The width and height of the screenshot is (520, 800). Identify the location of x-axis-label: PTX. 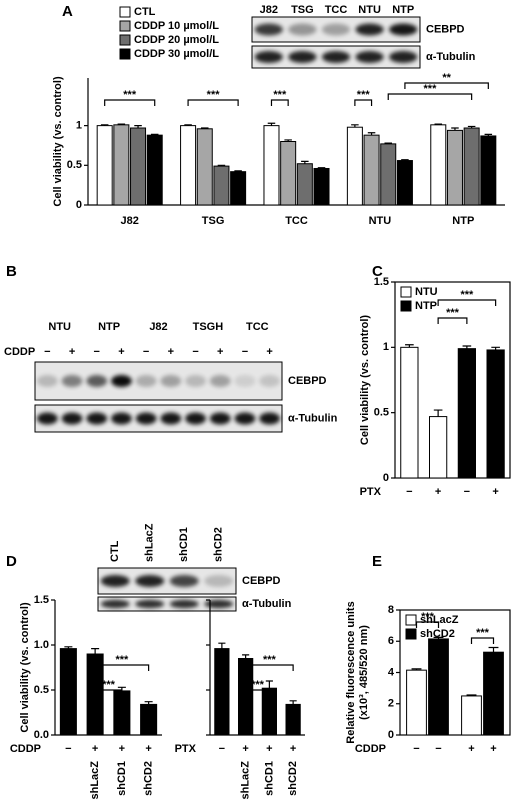
(371, 492).